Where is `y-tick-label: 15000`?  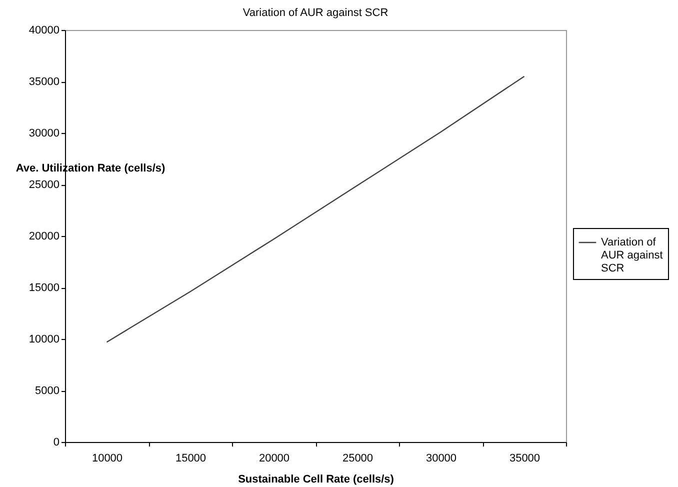 y-tick-label: 15000 is located at coordinates (44, 288).